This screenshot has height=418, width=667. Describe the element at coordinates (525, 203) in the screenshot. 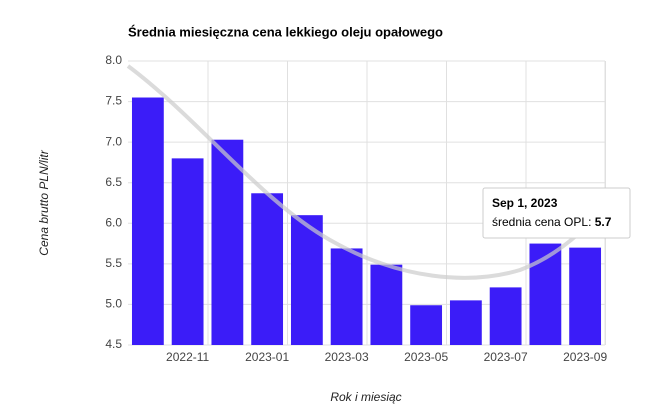

I see `tooltip-title: Sep 1, 2023` at that location.